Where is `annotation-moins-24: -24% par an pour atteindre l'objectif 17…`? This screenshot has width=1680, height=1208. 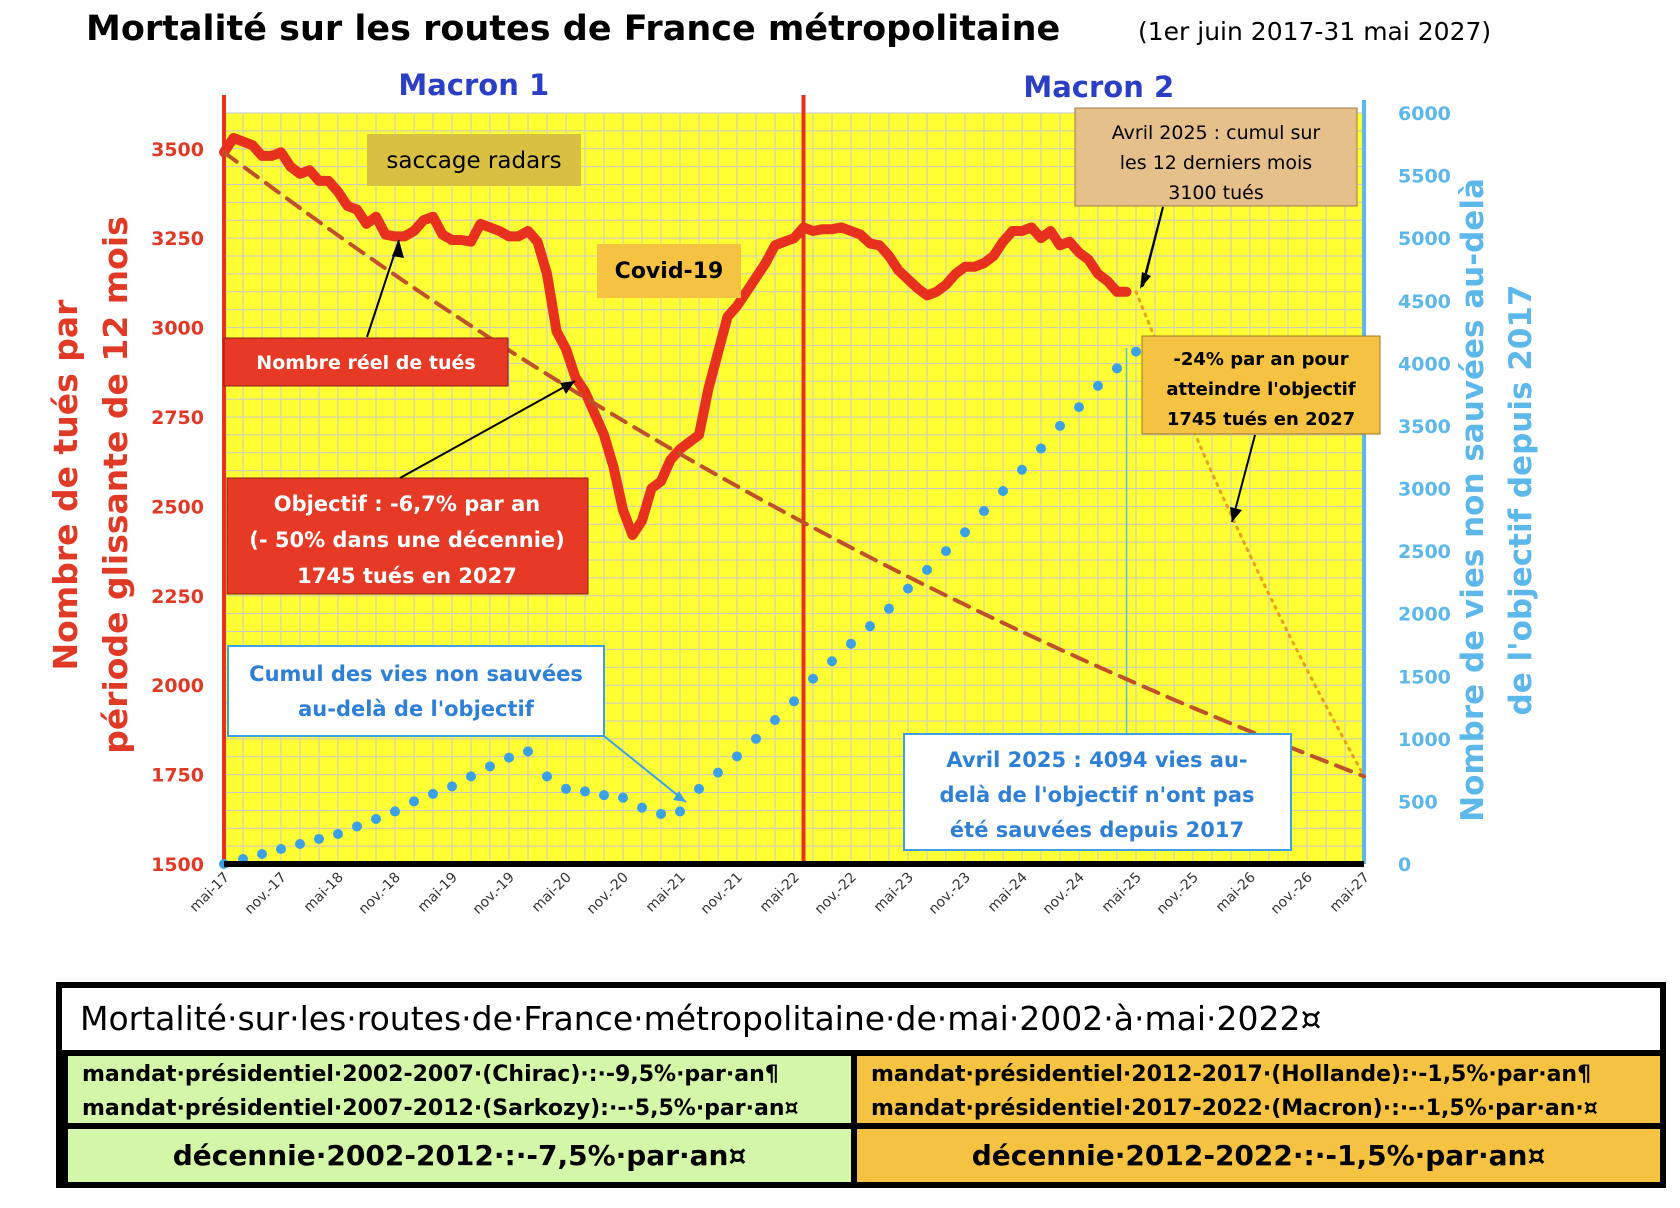 annotation-moins-24: -24% par an pour atteindre l'objectif 17… is located at coordinates (1261, 385).